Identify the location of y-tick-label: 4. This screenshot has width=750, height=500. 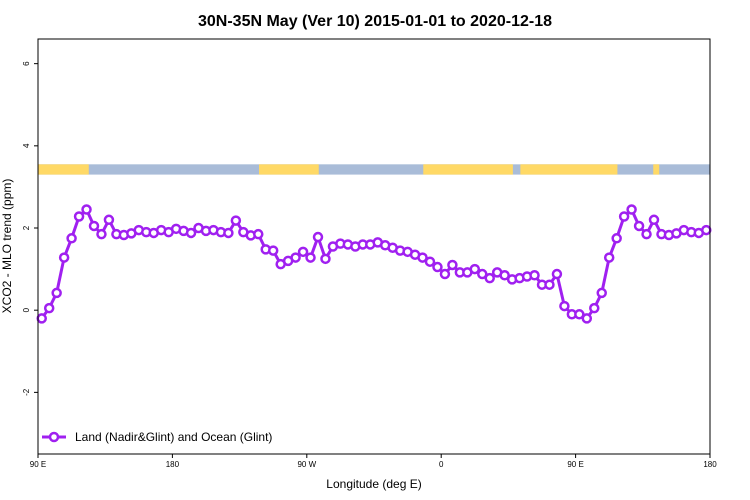
(26, 145).